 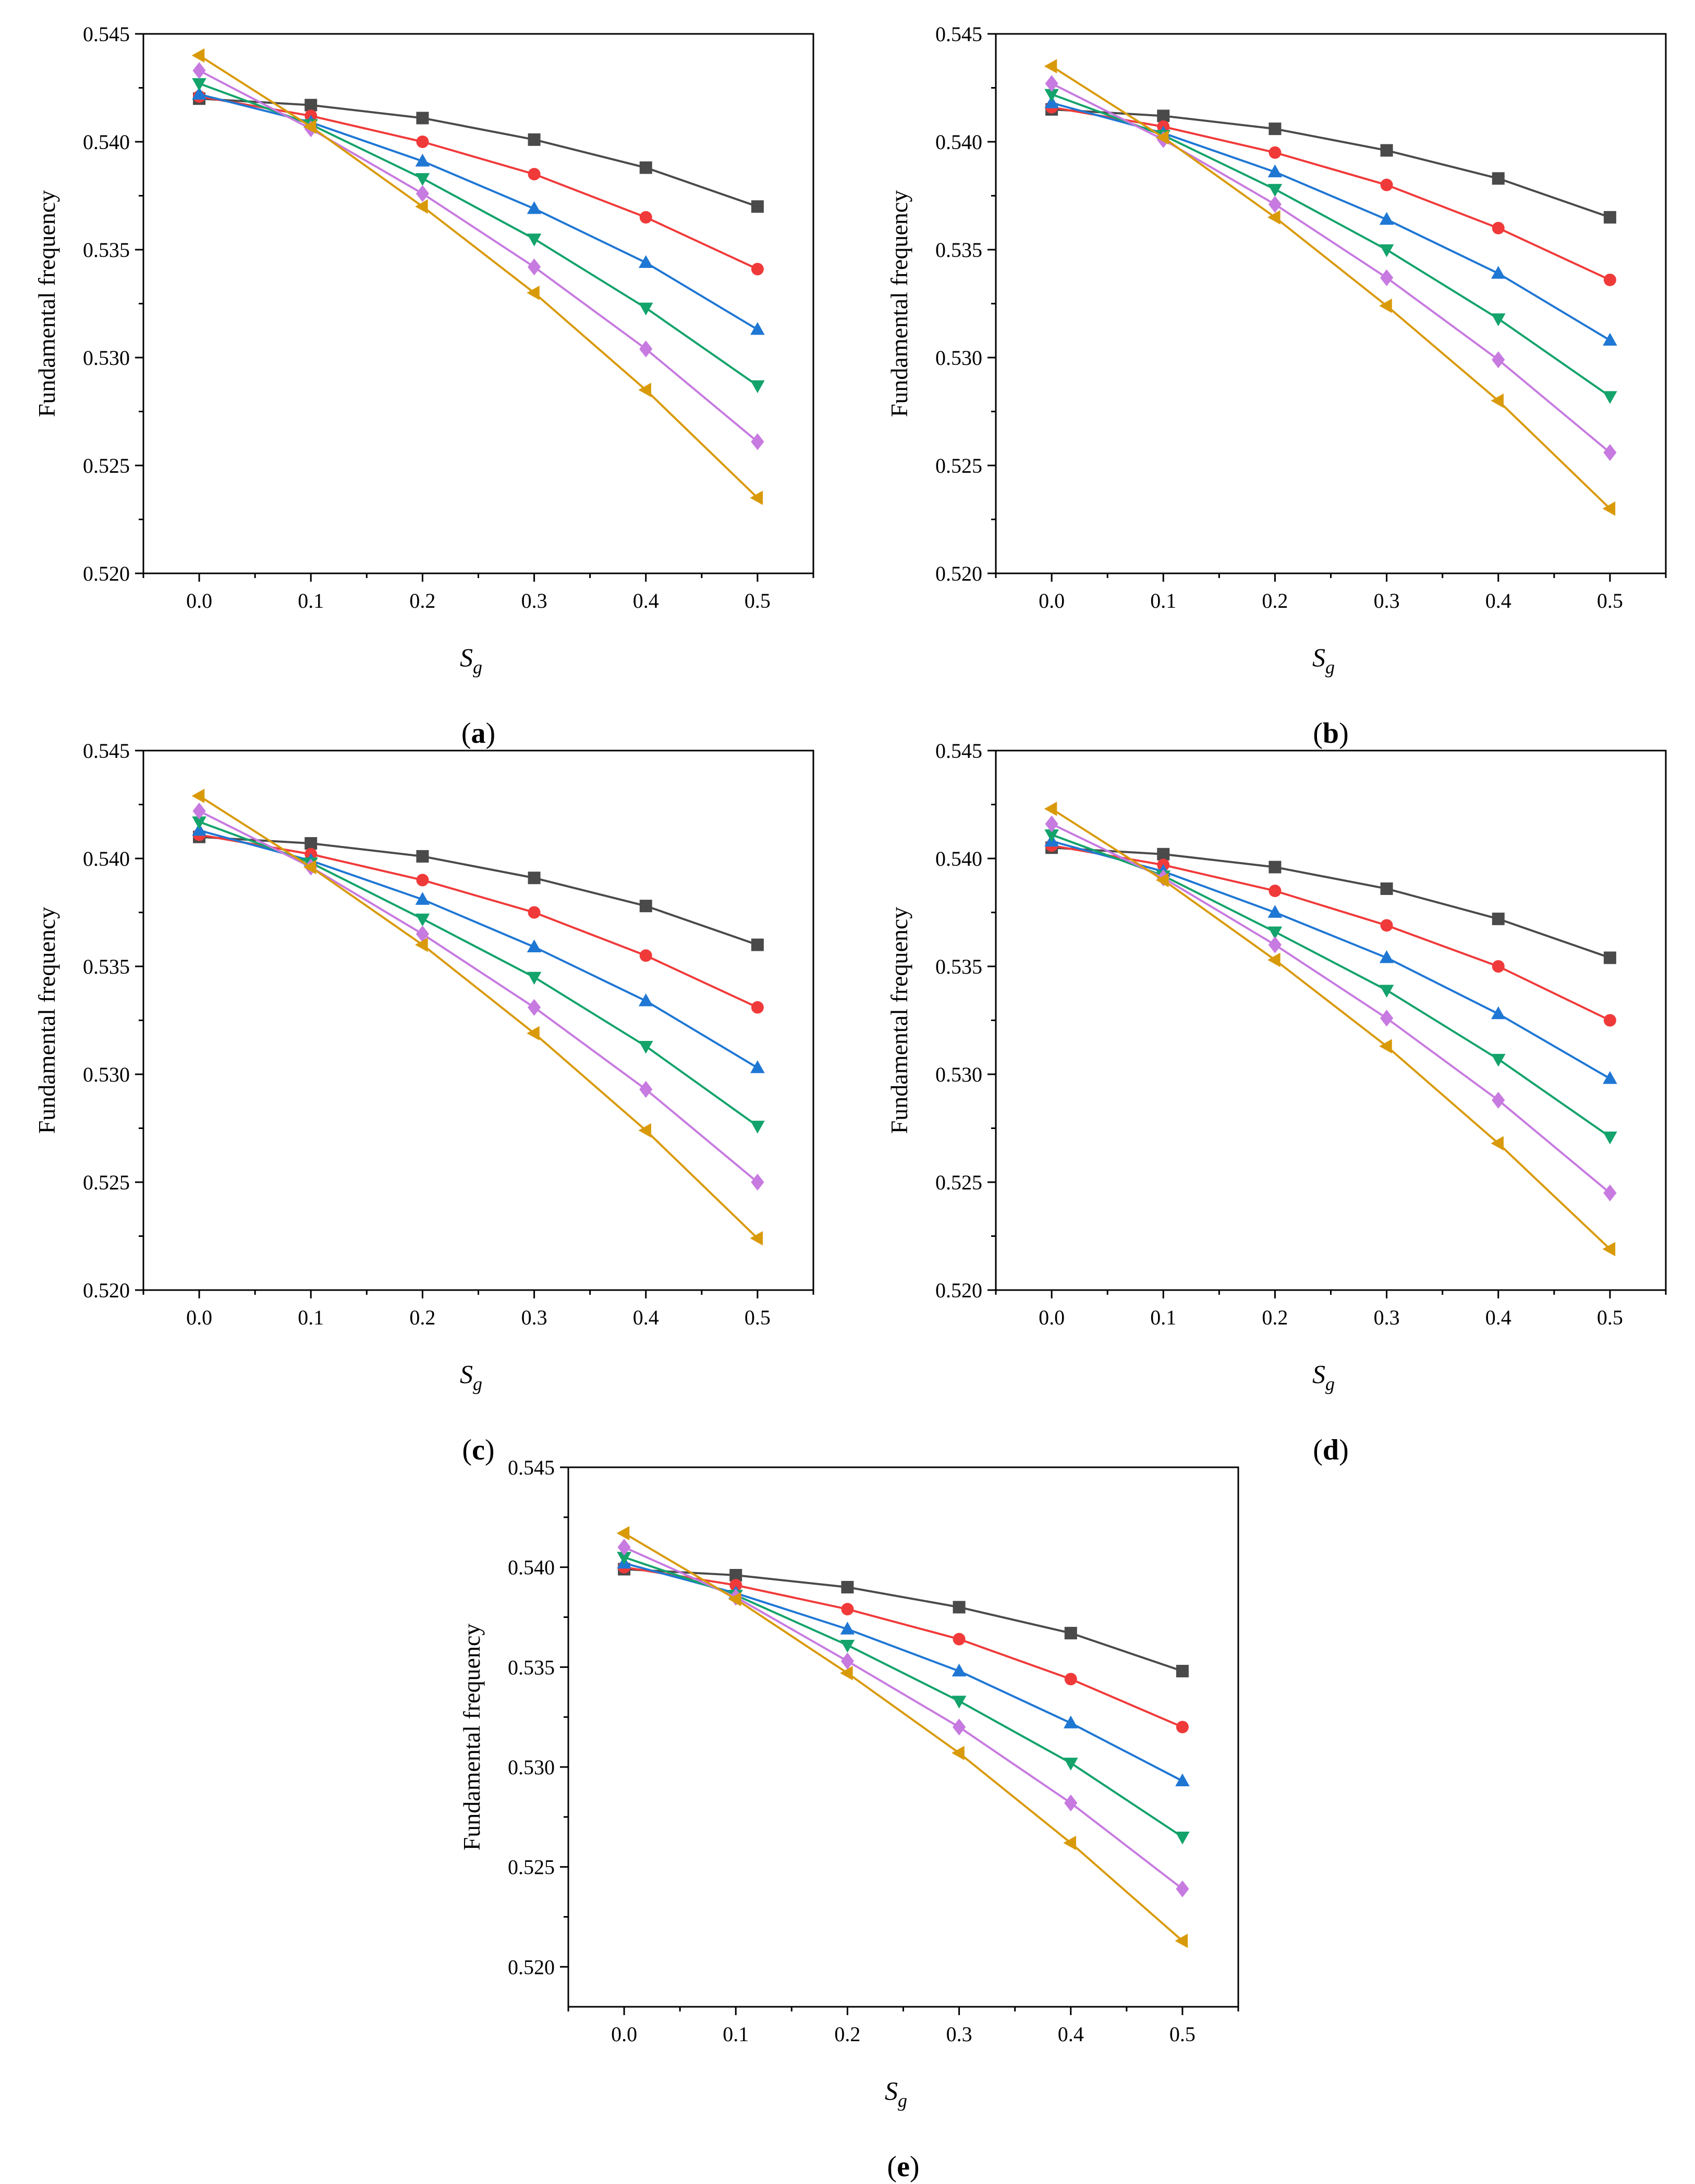 I want to click on x-tick-label: 0.3, so click(x=534, y=600).